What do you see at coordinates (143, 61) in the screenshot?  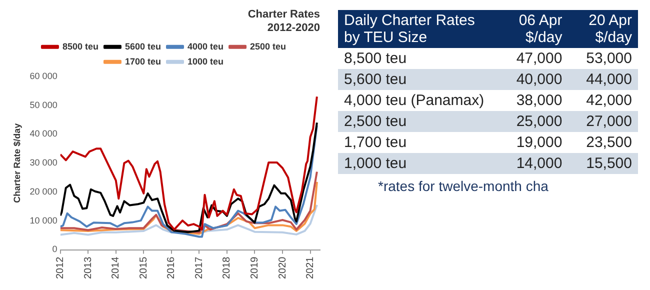 I see `legend-label: 1700 teu` at bounding box center [143, 61].